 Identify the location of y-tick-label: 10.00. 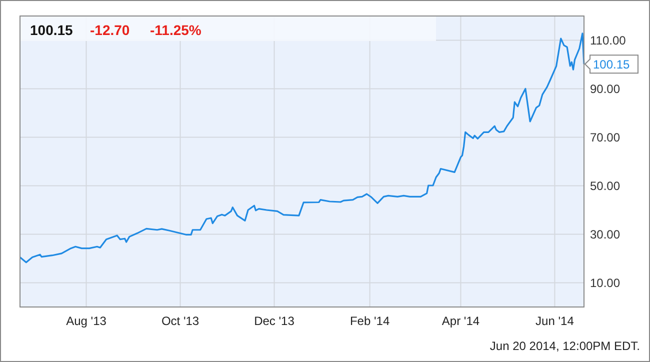
(605, 283).